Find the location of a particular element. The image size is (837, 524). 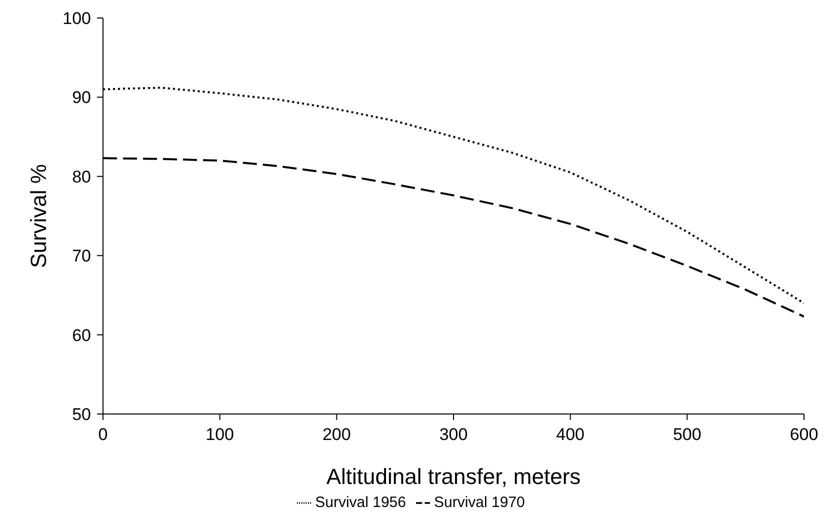

legend-label: Survival 1970 is located at coordinates (479, 502).